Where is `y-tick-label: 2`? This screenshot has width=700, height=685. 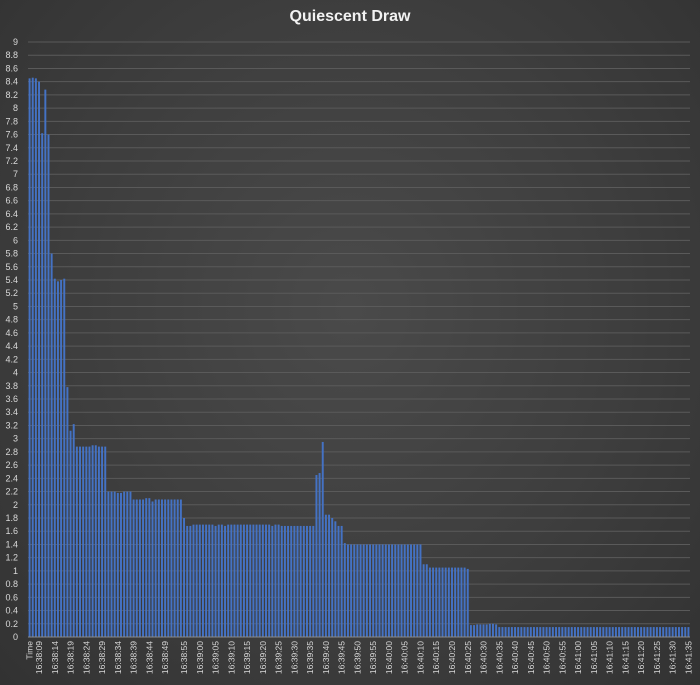
y-tick-label: 2 is located at coordinates (15, 505).